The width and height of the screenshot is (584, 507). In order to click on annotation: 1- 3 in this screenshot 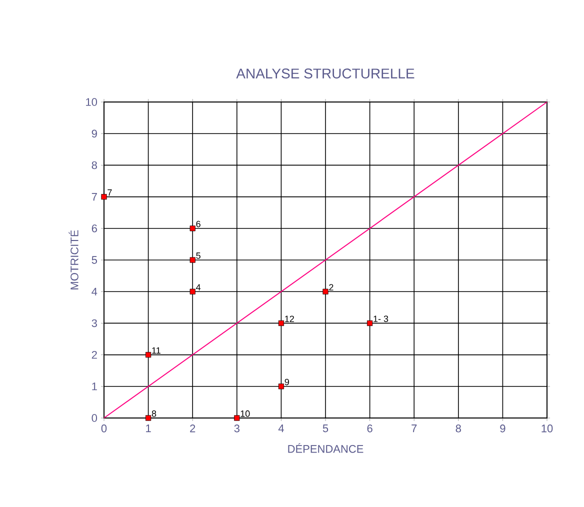, I will do `click(381, 319)`.